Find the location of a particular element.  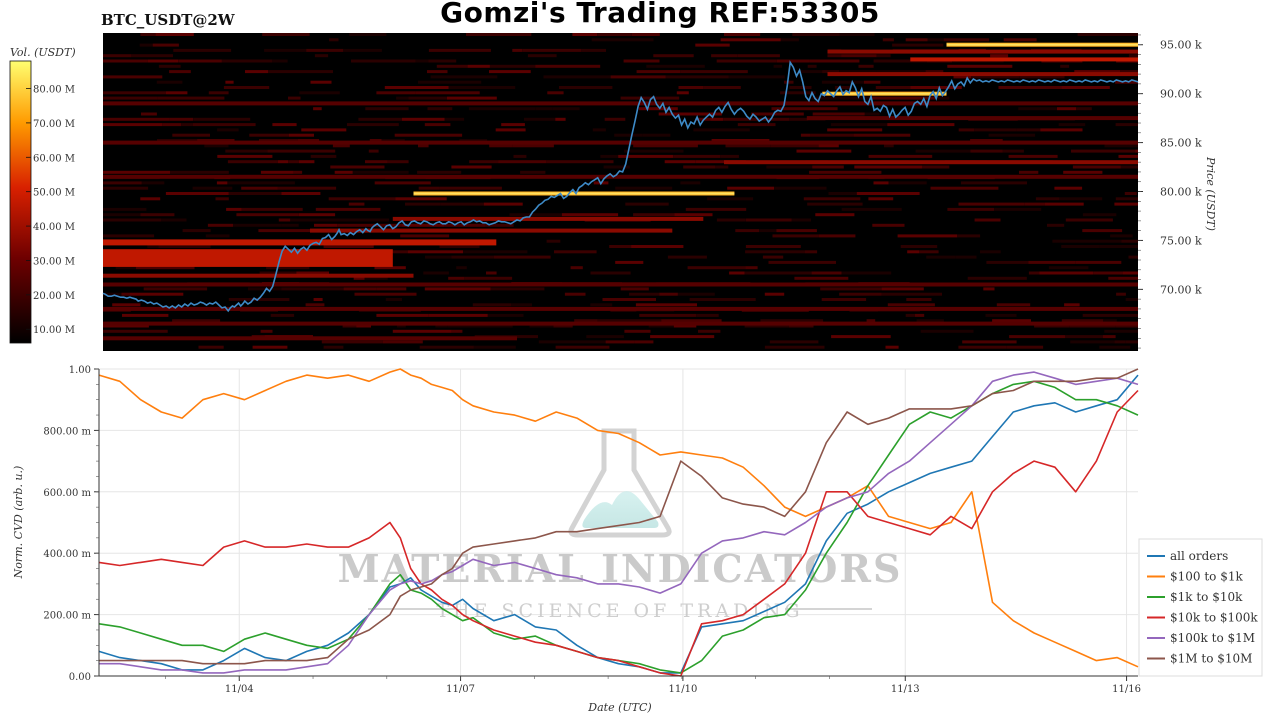

legend-label: $10k to $100k is located at coordinates (1214, 618).